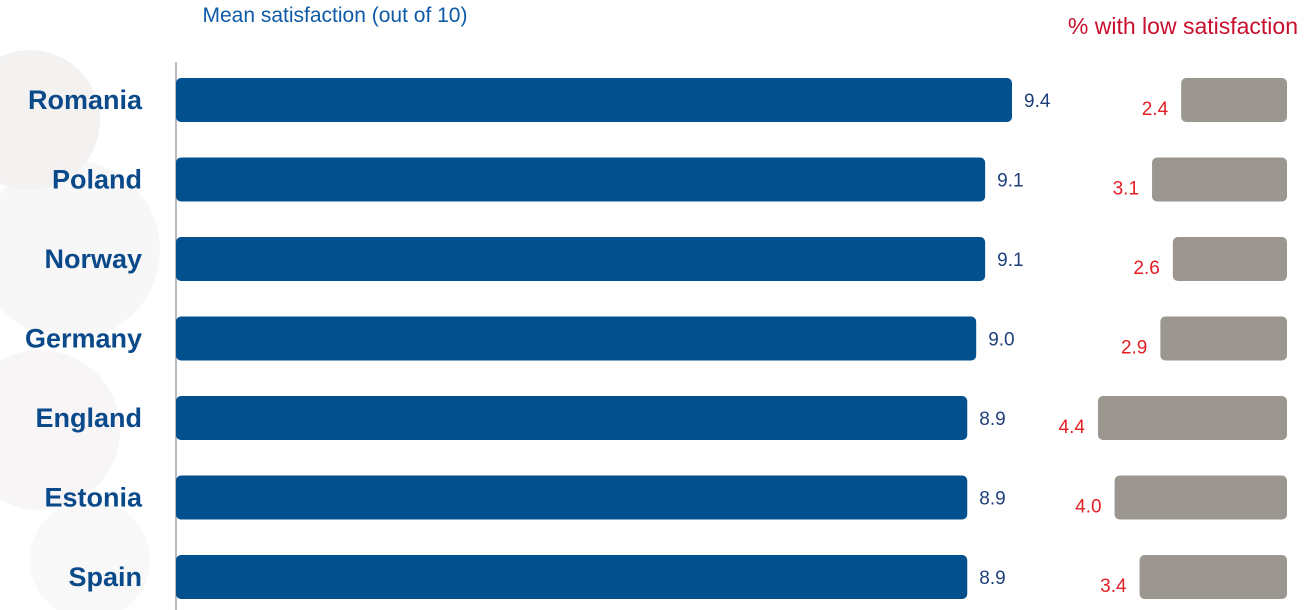 This screenshot has height=610, width=1305. What do you see at coordinates (1001, 340) in the screenshot?
I see `mean-value-germany: 9.0` at bounding box center [1001, 340].